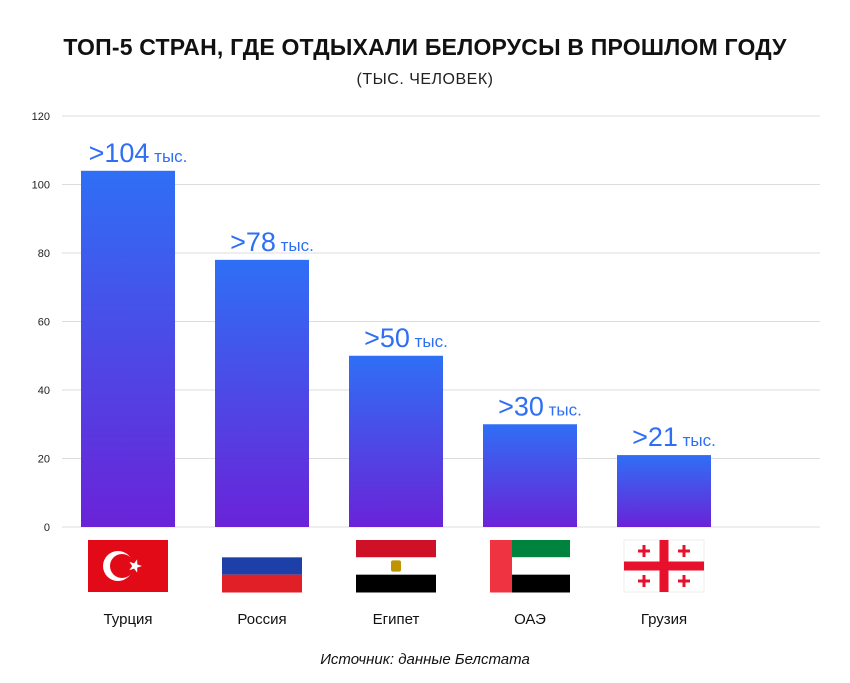  What do you see at coordinates (128, 566) in the screenshot?
I see `turkey-flag-icon` at bounding box center [128, 566].